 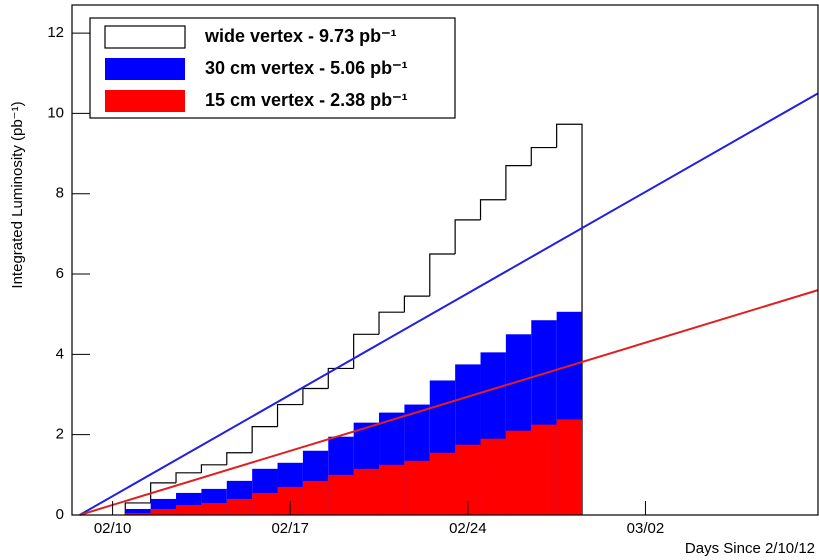 What do you see at coordinates (306, 100) in the screenshot?
I see `legend-label: 15 cm vertex - 2.38 pb⁻¹` at bounding box center [306, 100].